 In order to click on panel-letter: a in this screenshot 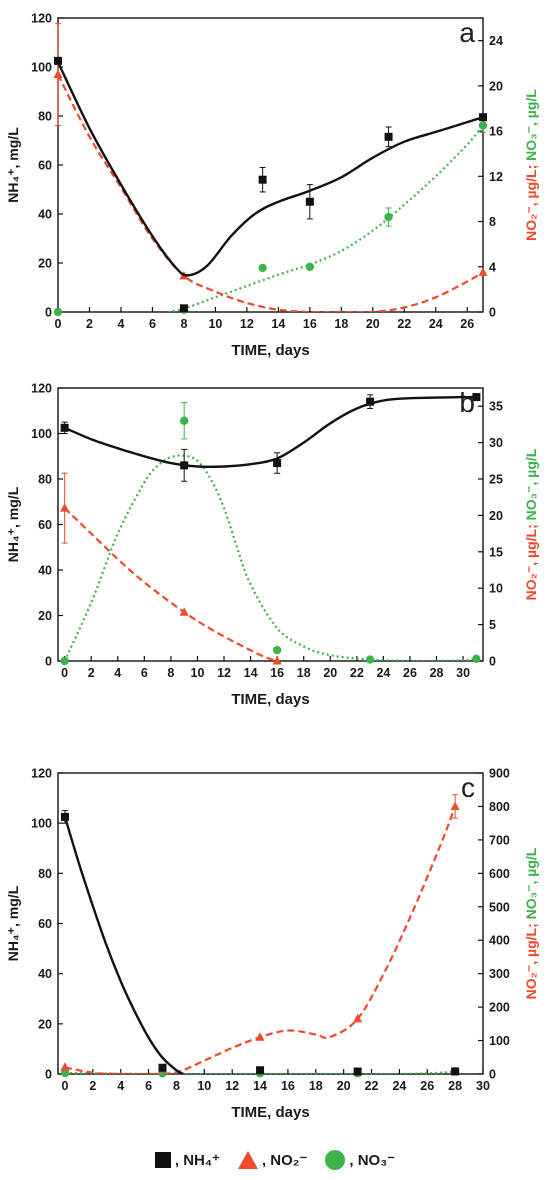, I will do `click(467, 32)`.